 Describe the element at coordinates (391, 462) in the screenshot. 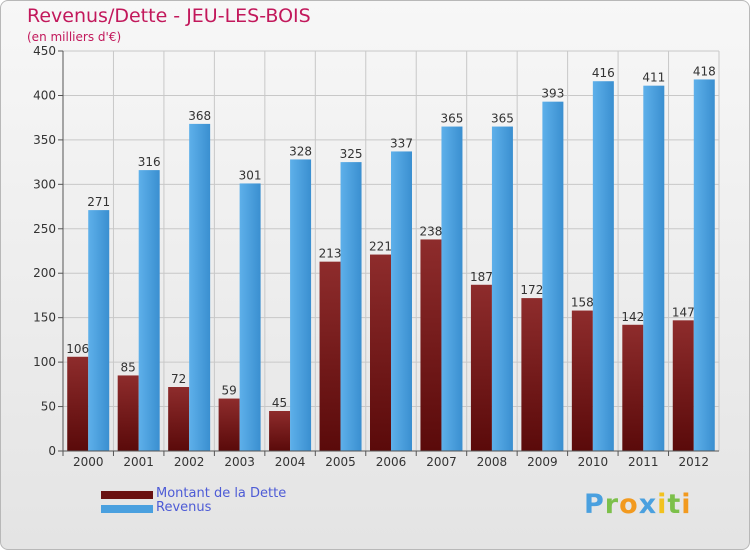

I see `x-tick-label: 2006` at that location.